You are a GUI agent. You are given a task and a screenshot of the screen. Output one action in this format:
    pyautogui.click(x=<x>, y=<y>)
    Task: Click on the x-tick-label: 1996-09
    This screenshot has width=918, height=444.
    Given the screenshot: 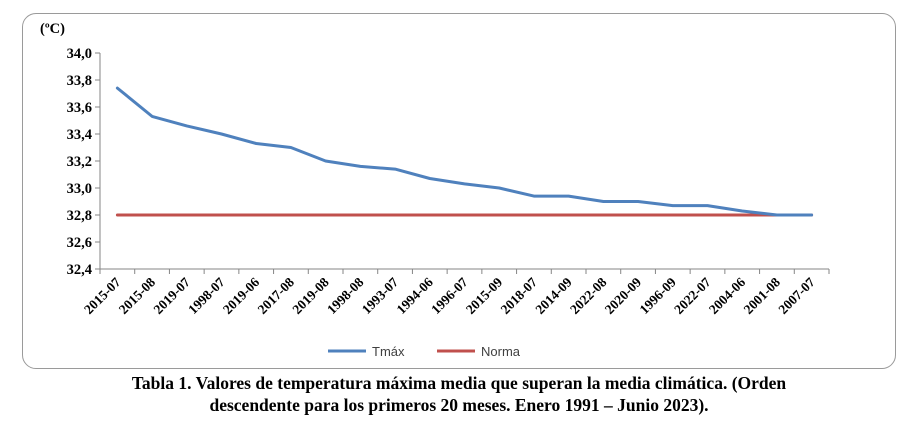 What is the action you would take?
    pyautogui.click(x=657, y=295)
    